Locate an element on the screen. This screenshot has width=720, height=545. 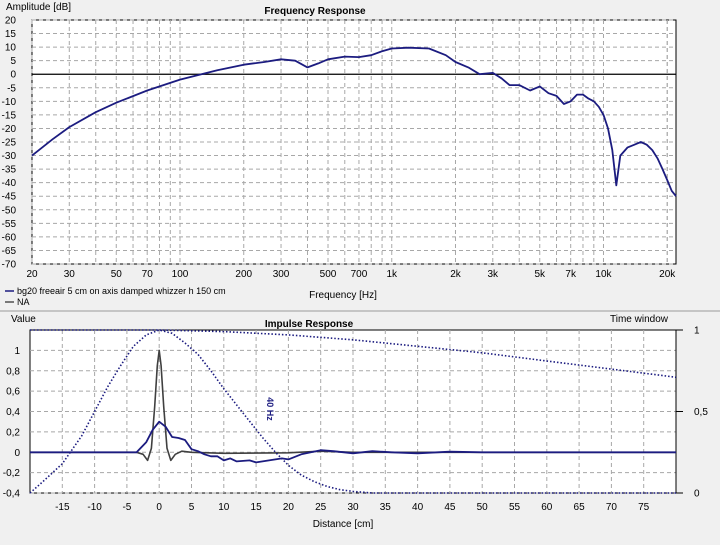
ir-x-tick-label-13: 50 is located at coordinates (483, 507).